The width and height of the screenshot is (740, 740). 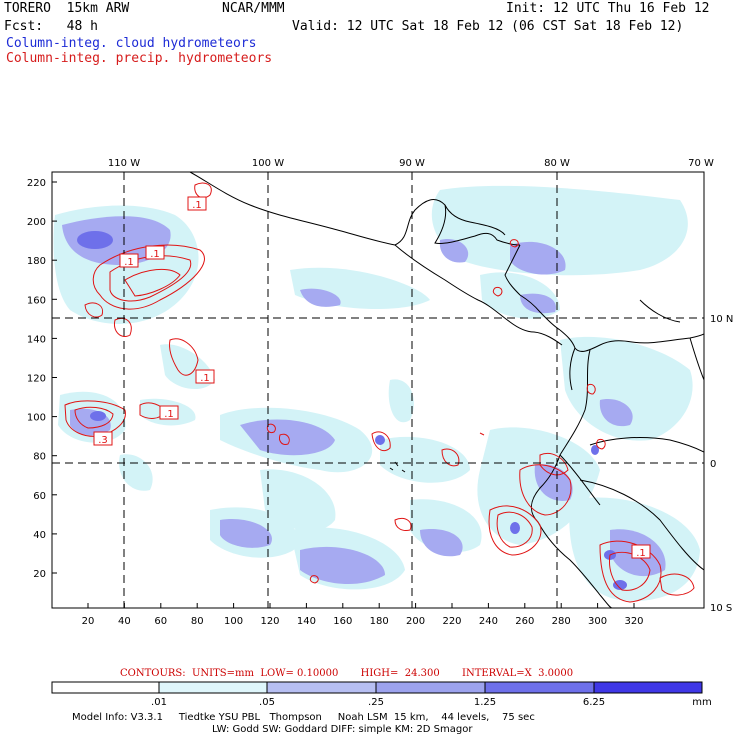 I want to click on colorbar-label: 1.25, so click(x=485, y=702).